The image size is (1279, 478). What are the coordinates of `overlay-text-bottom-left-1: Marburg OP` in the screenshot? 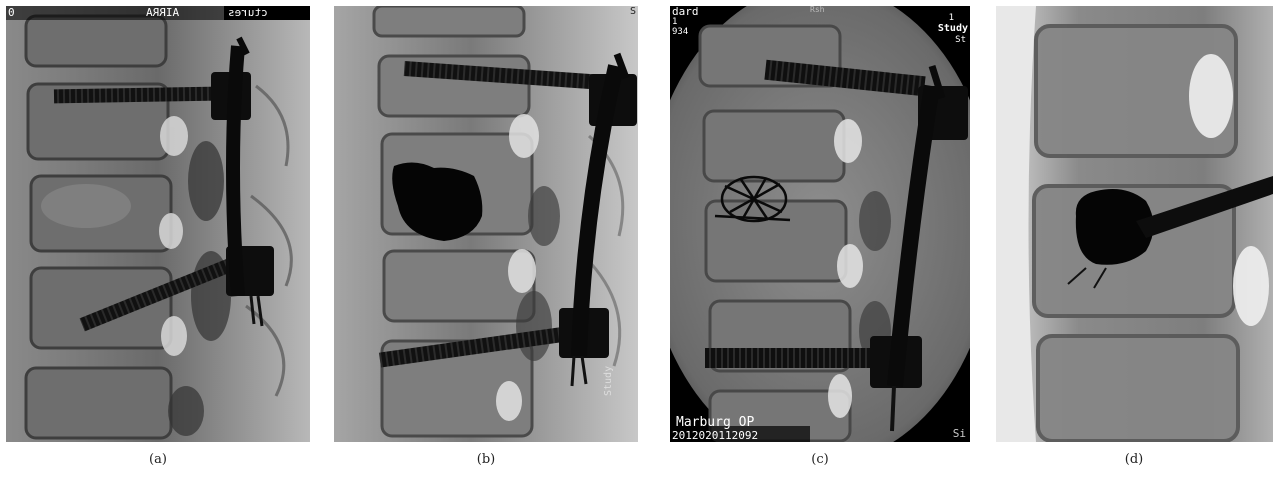 It's located at (715, 422).